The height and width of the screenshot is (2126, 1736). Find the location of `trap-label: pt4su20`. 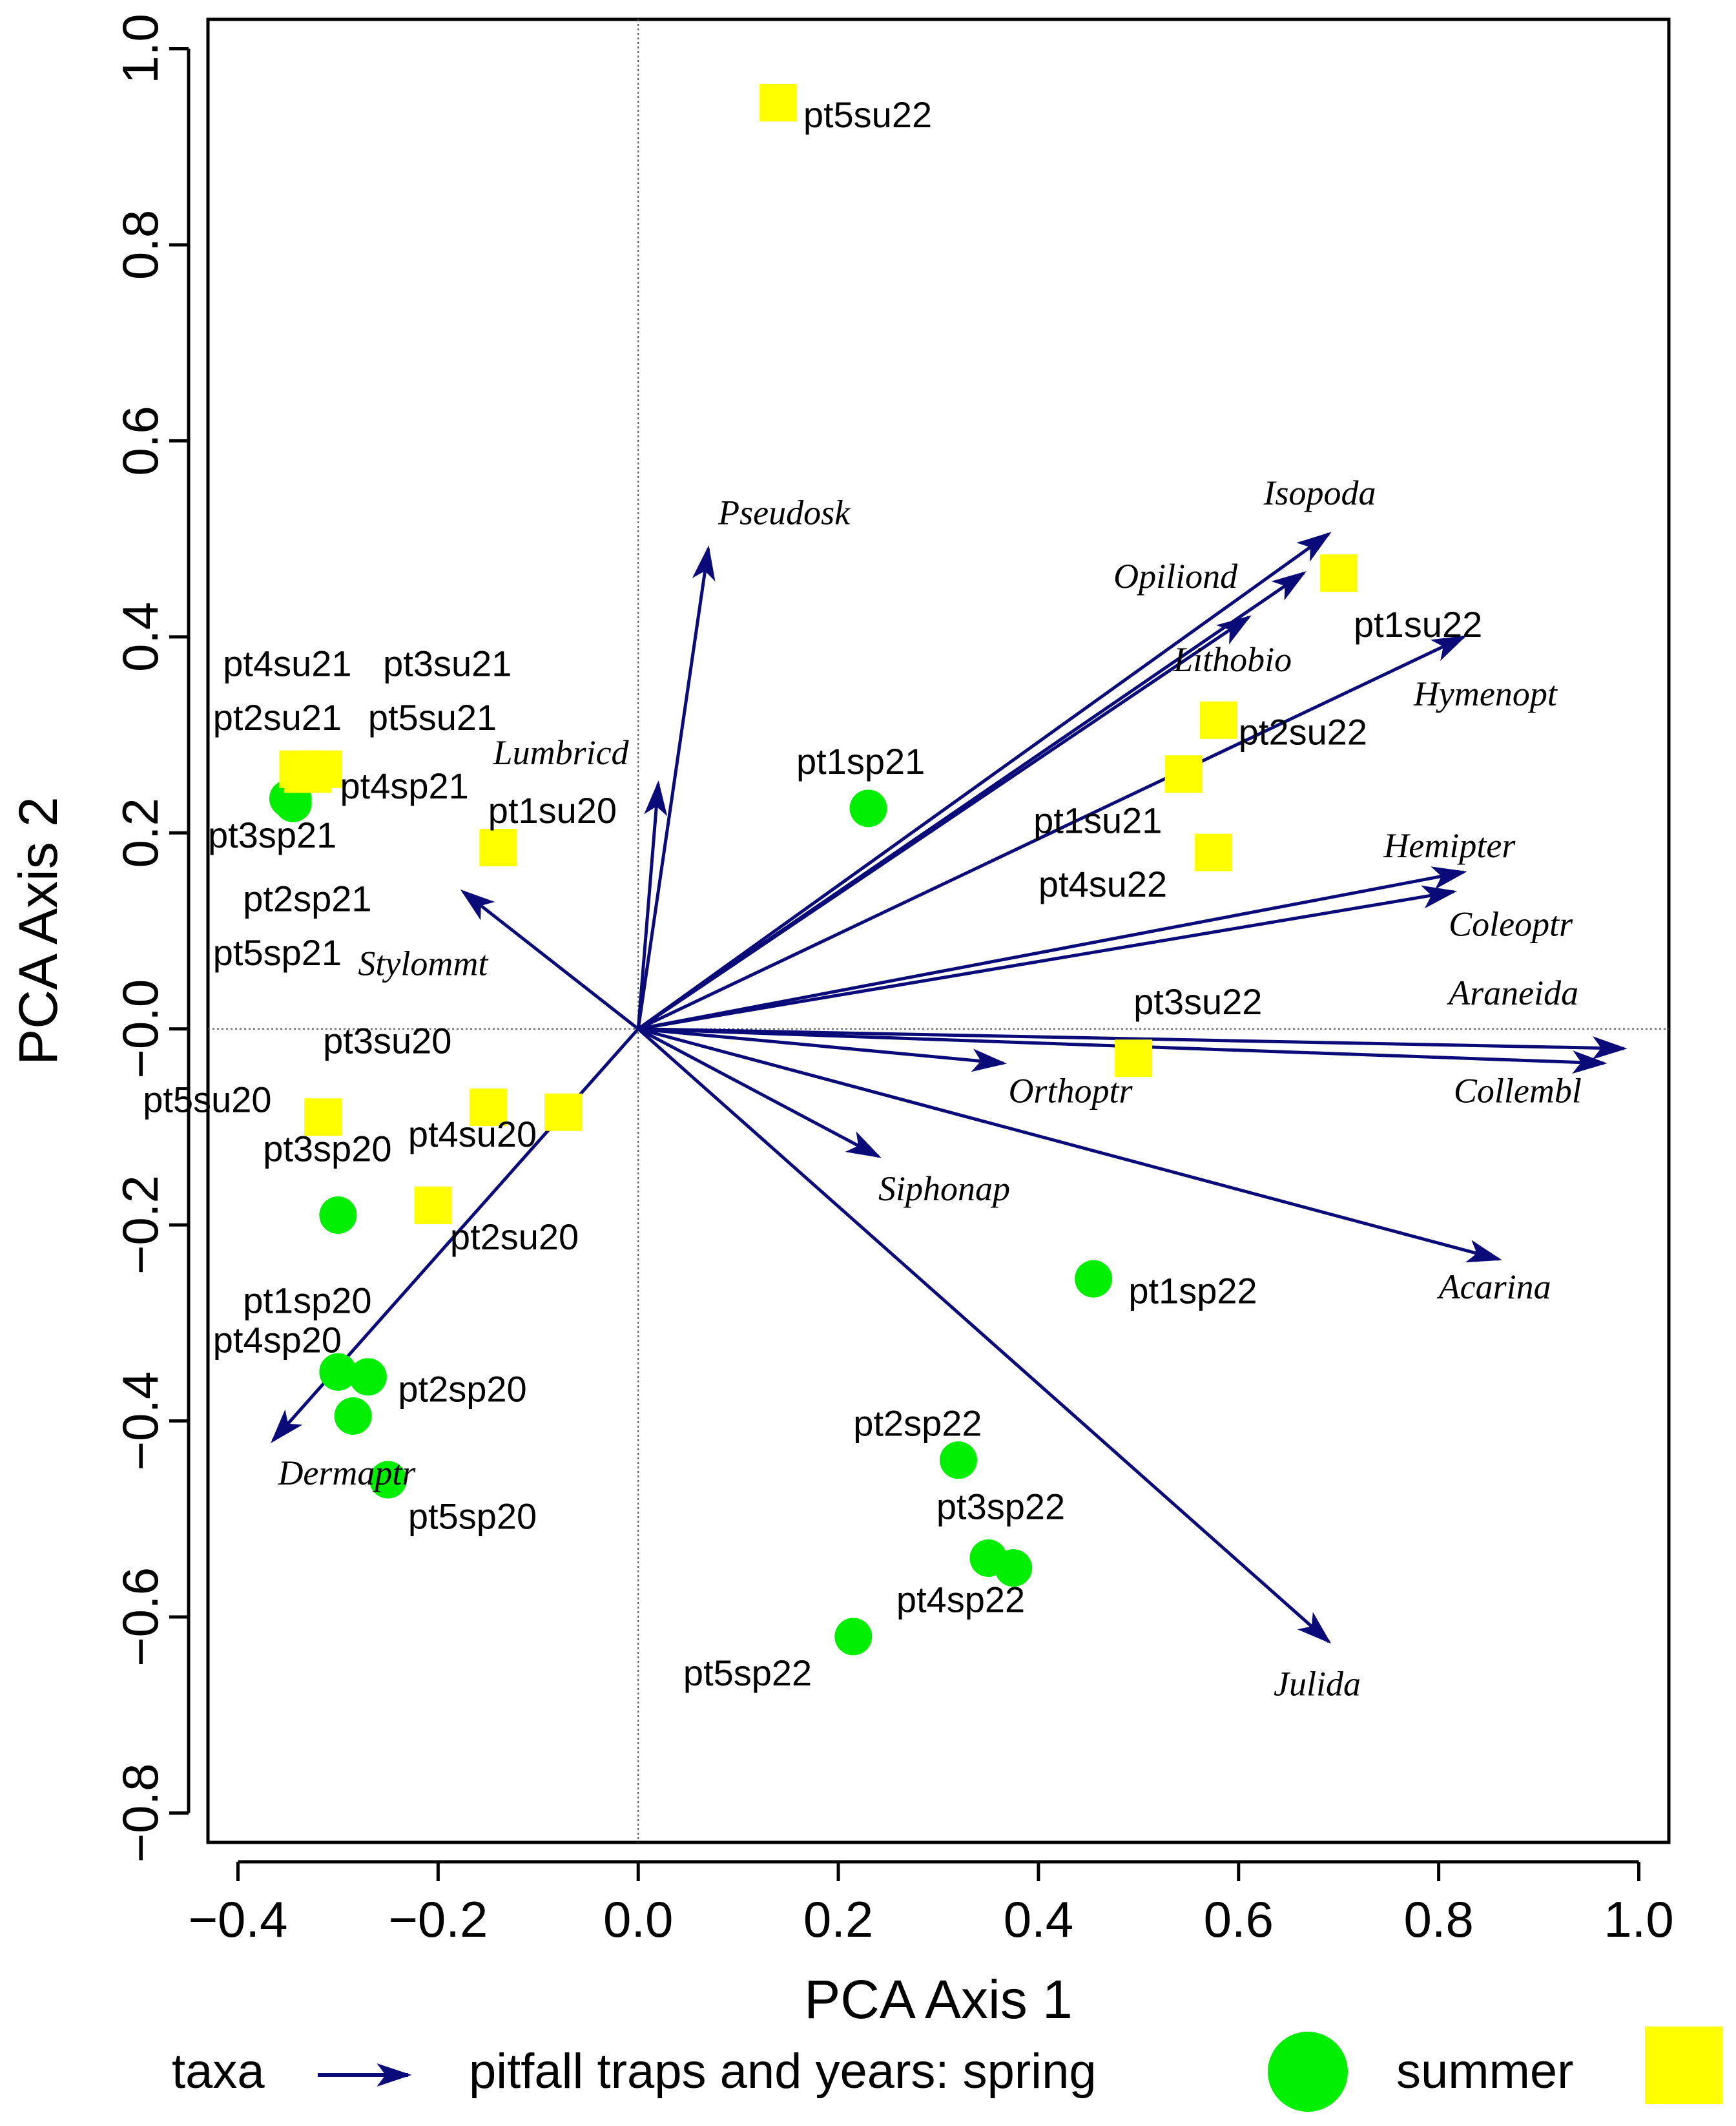

trap-label: pt4su20 is located at coordinates (473, 1134).